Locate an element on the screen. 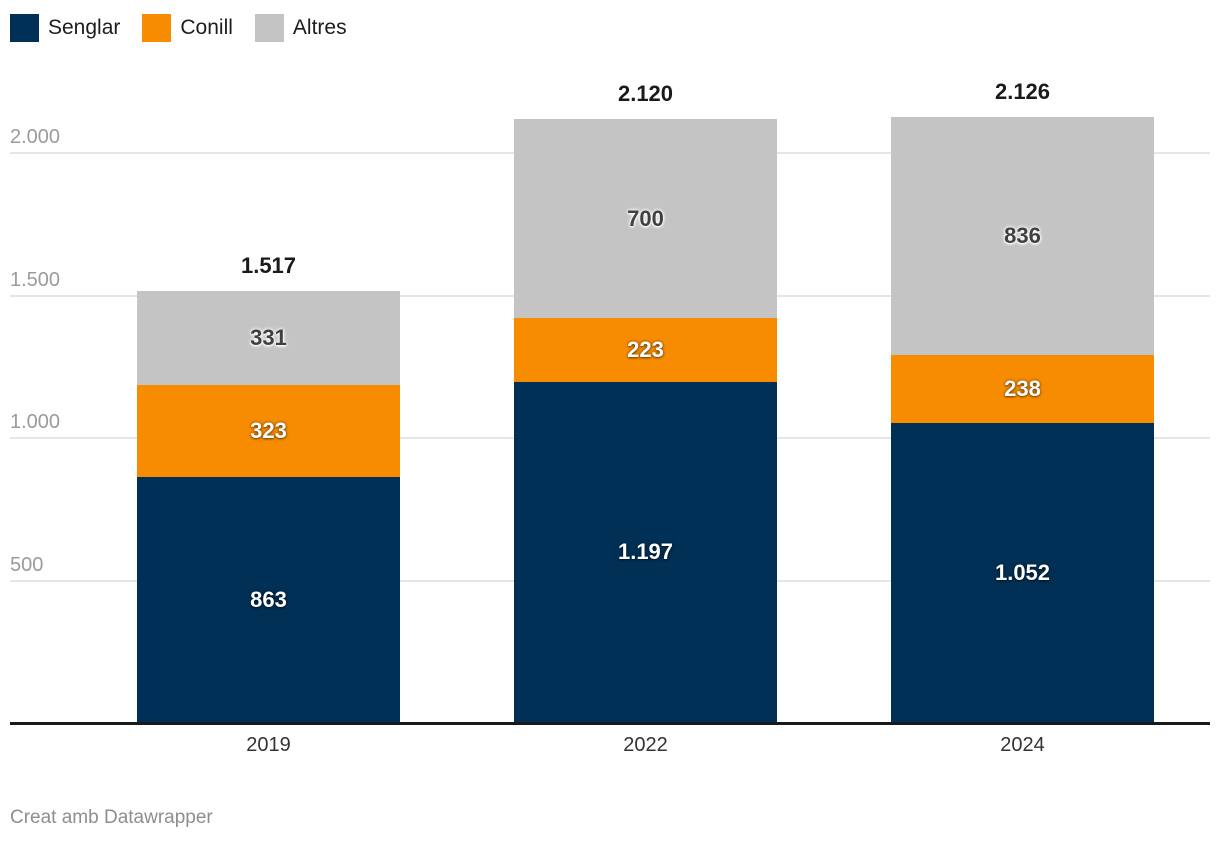  bar-segment-altres-2022 is located at coordinates (645, 218).